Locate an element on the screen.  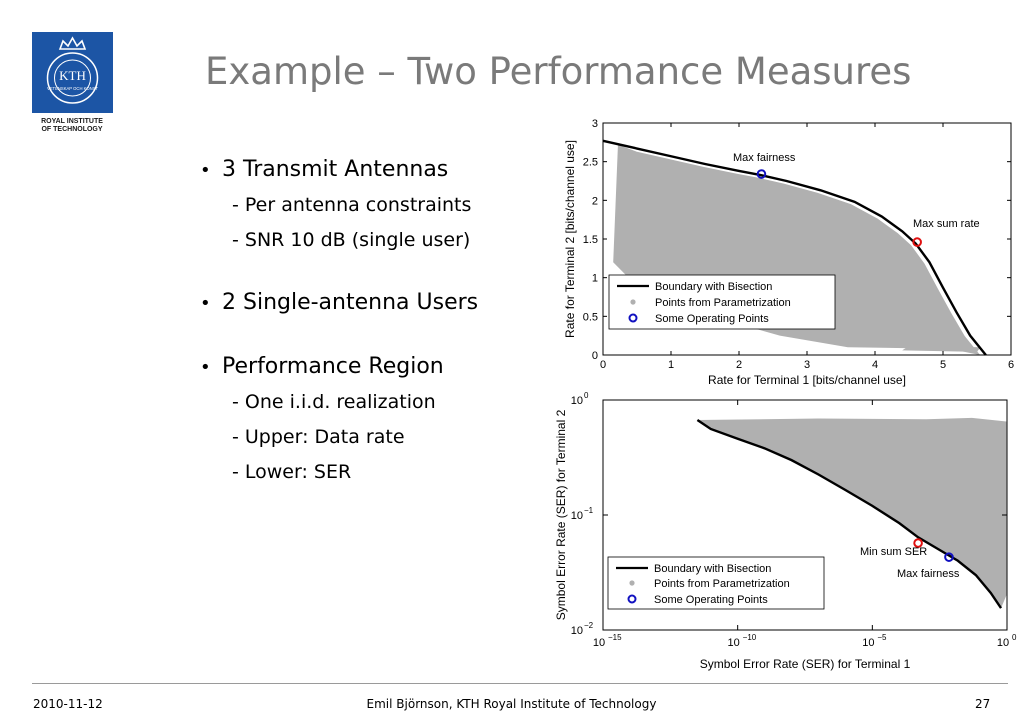
bullet-item: • 2 Single-antenna Users is located at coordinates (380, 303).